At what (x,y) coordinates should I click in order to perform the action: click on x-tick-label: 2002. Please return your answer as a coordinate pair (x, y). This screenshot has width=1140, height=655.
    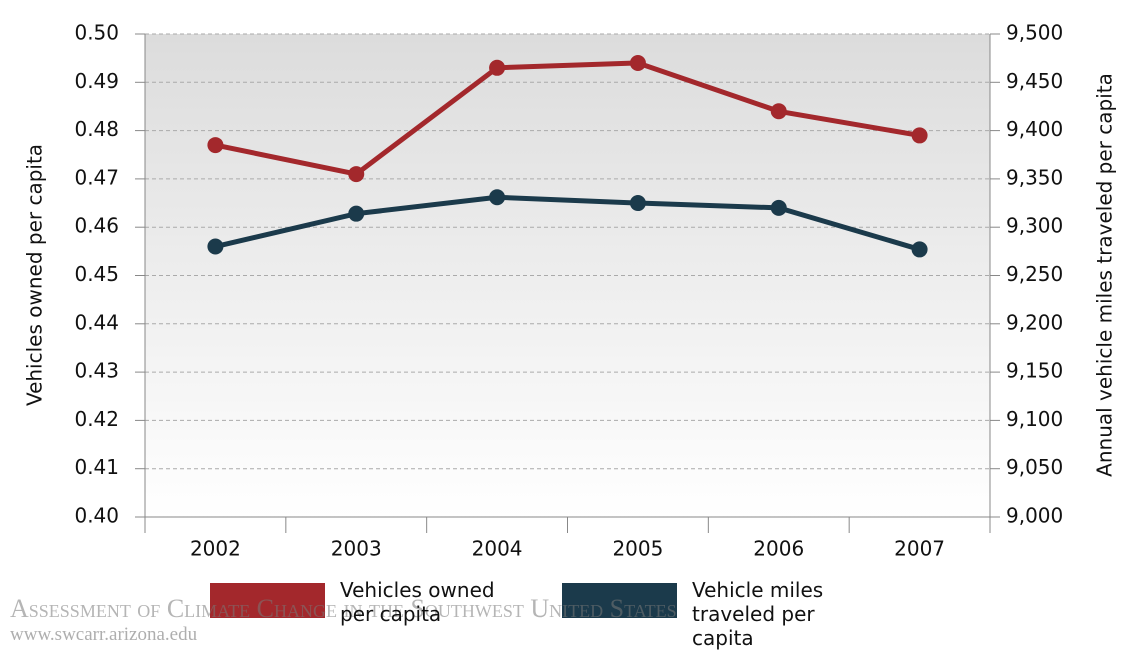
    Looking at the image, I should click on (215, 549).